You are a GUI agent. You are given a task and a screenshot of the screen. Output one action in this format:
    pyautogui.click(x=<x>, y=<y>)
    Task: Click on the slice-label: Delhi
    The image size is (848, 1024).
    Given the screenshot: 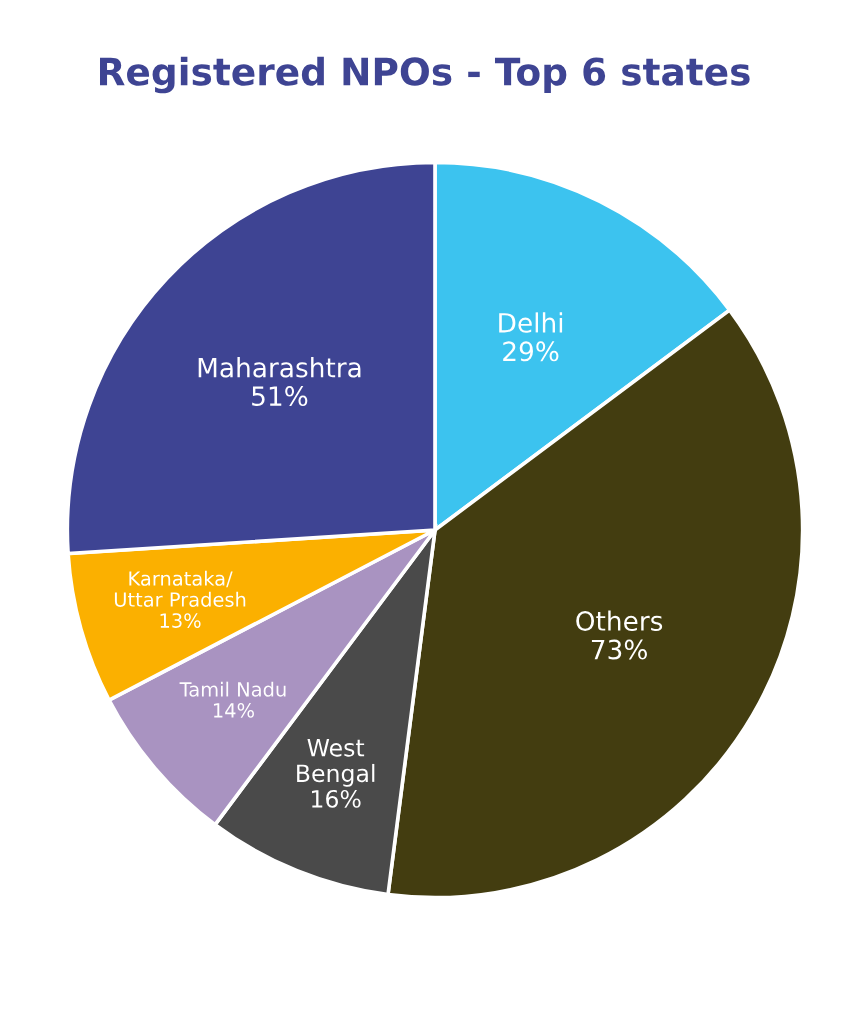 What is the action you would take?
    pyautogui.click(x=531, y=322)
    